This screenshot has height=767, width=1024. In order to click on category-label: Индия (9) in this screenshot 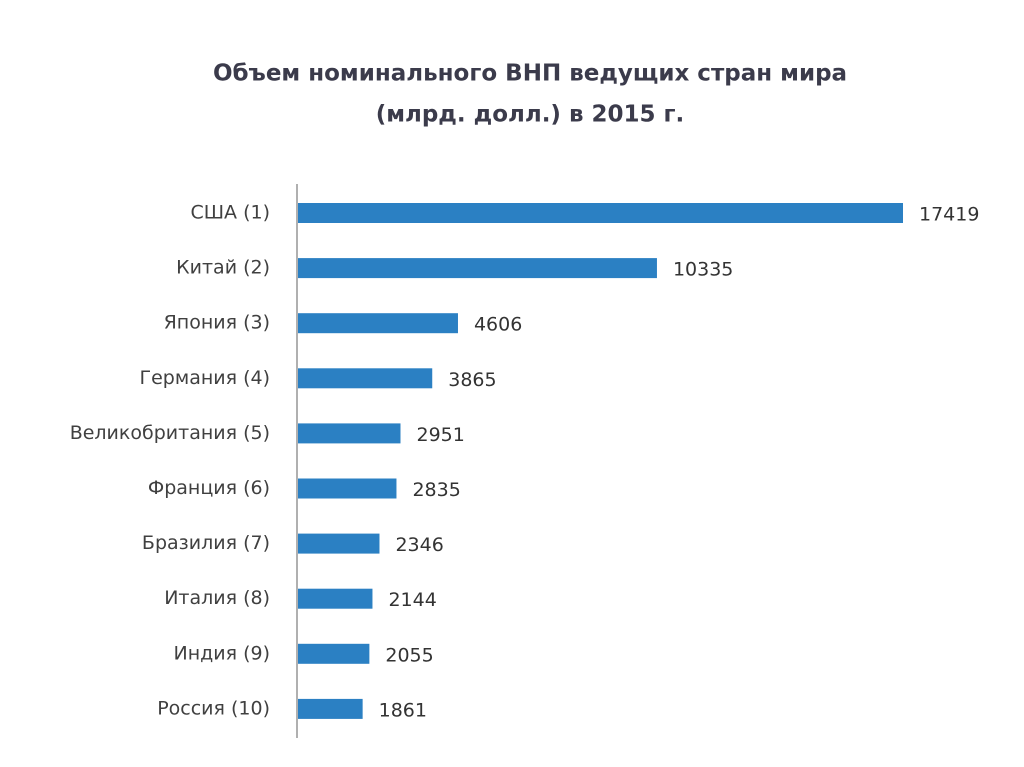, I will do `click(221, 653)`.